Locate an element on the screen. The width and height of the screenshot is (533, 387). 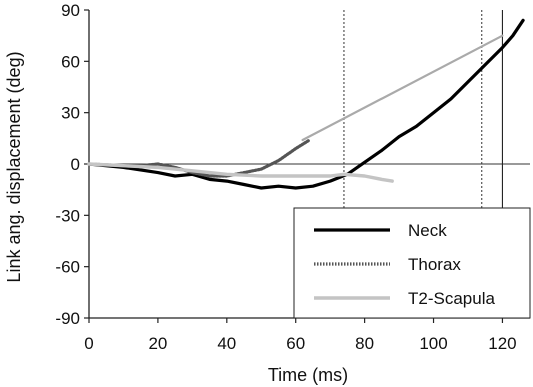
y-tick-label: -60 is located at coordinates (67, 267).